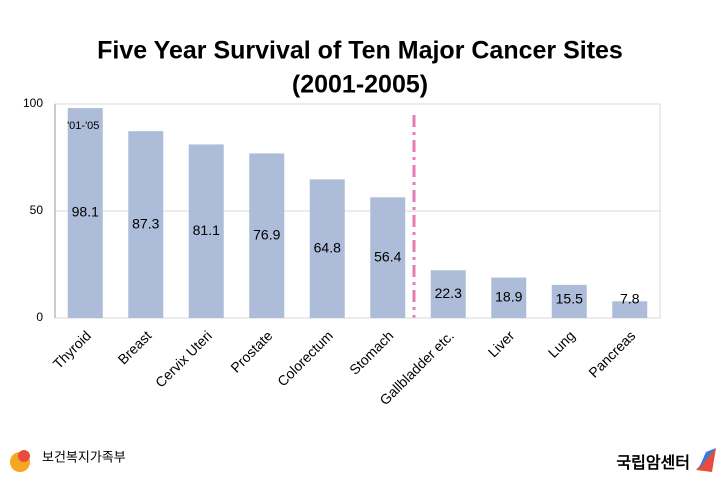 The height and width of the screenshot is (480, 720). What do you see at coordinates (135, 347) in the screenshot?
I see `x-tick-label: Breast` at bounding box center [135, 347].